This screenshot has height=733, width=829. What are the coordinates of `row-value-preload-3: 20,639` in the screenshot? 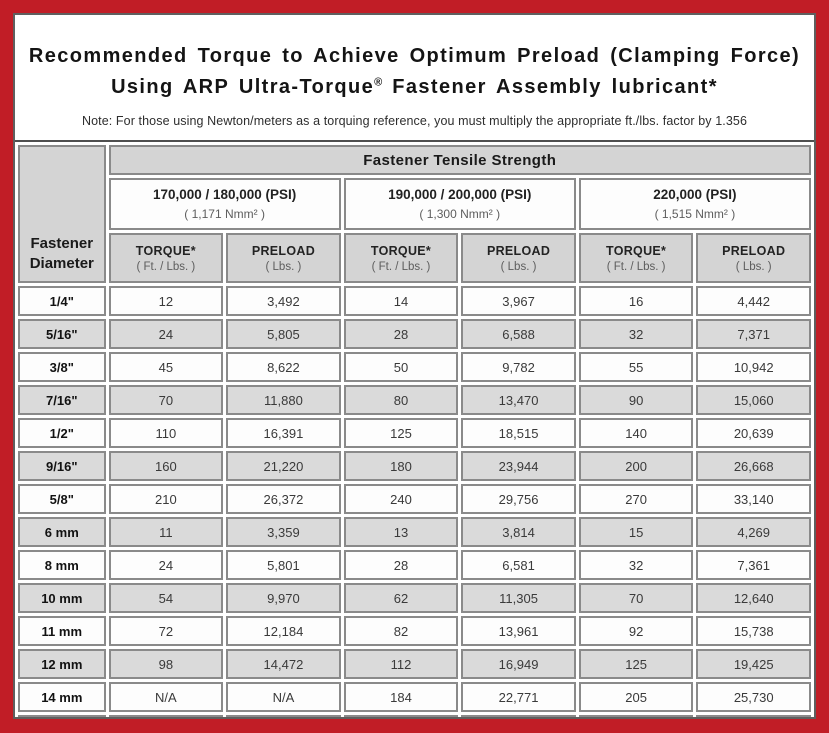 It's located at (753, 433).